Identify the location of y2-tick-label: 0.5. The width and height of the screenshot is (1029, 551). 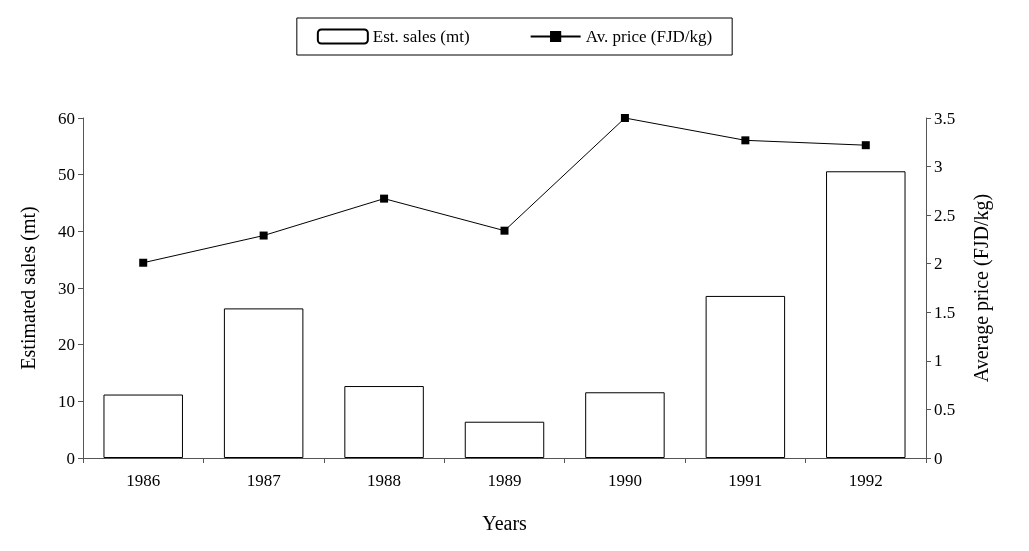
(945, 409).